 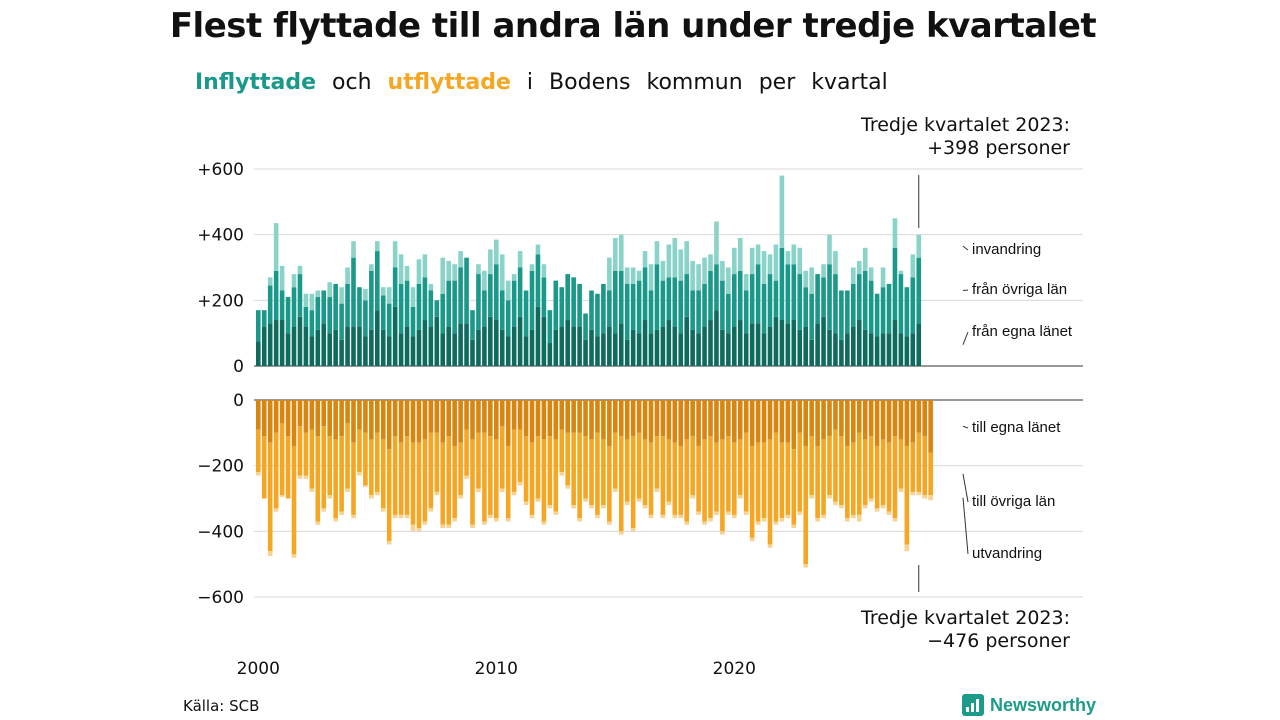 What do you see at coordinates (258, 669) in the screenshot?
I see `x-tick-label: 2000` at bounding box center [258, 669].